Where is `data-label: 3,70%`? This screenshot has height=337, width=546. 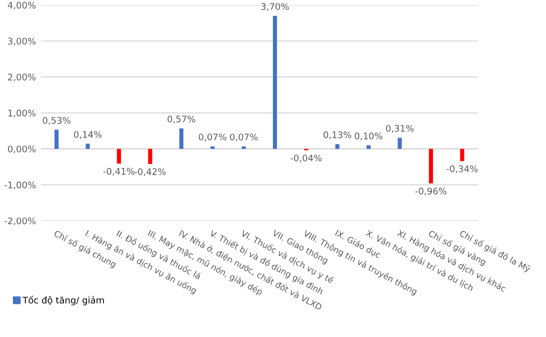
data-label: 3,70% is located at coordinates (275, 7).